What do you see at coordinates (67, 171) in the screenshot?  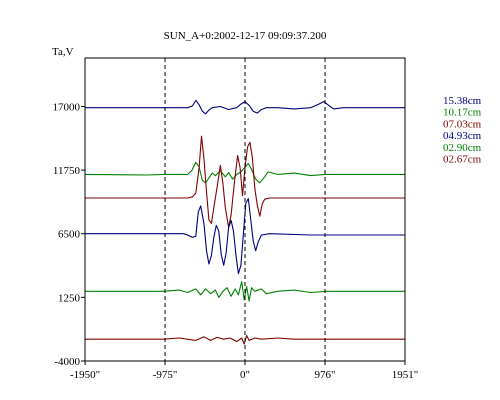 I see `y-tick-label-1: 11750` at bounding box center [67, 171].